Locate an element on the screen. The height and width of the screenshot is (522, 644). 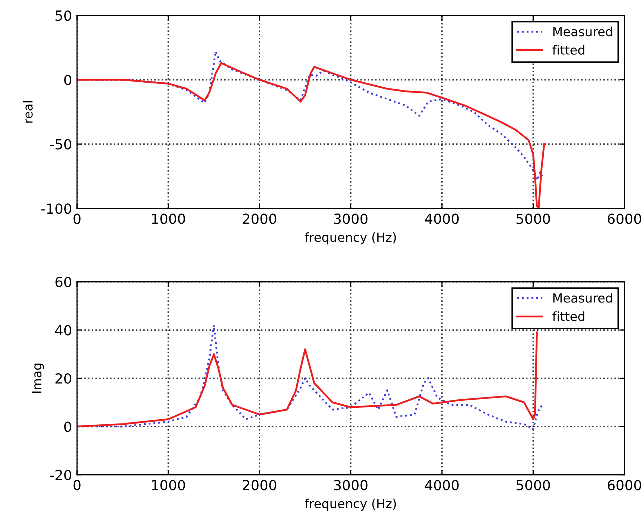
y-tick-label: 50 is located at coordinates (64, 16).